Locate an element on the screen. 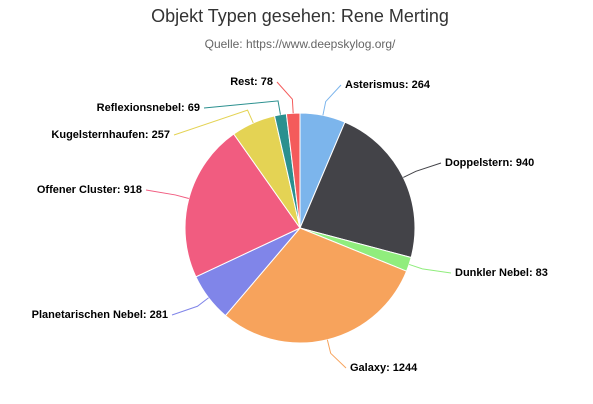 The image size is (593, 404). data-label: Planetarischen Nebel: 281 is located at coordinates (100, 315).